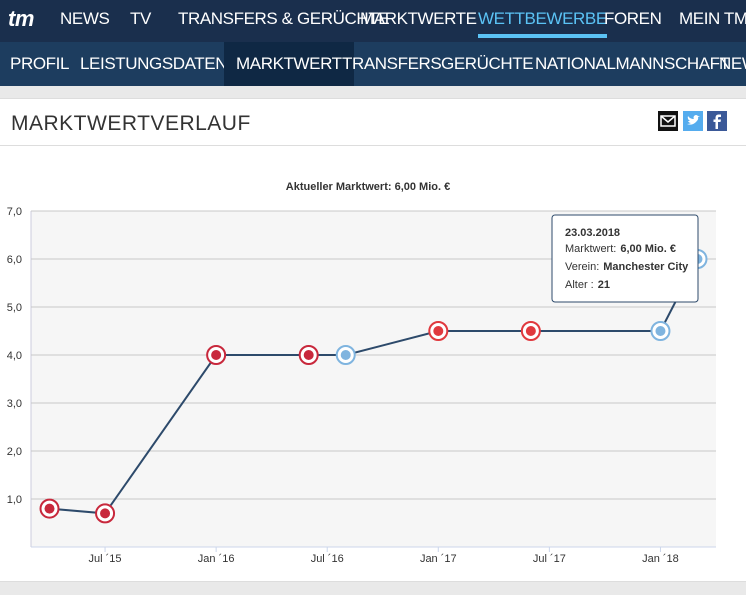 The image size is (746, 595). I want to click on subnav-item: LEISTUNGSDATEN, so click(160, 64).